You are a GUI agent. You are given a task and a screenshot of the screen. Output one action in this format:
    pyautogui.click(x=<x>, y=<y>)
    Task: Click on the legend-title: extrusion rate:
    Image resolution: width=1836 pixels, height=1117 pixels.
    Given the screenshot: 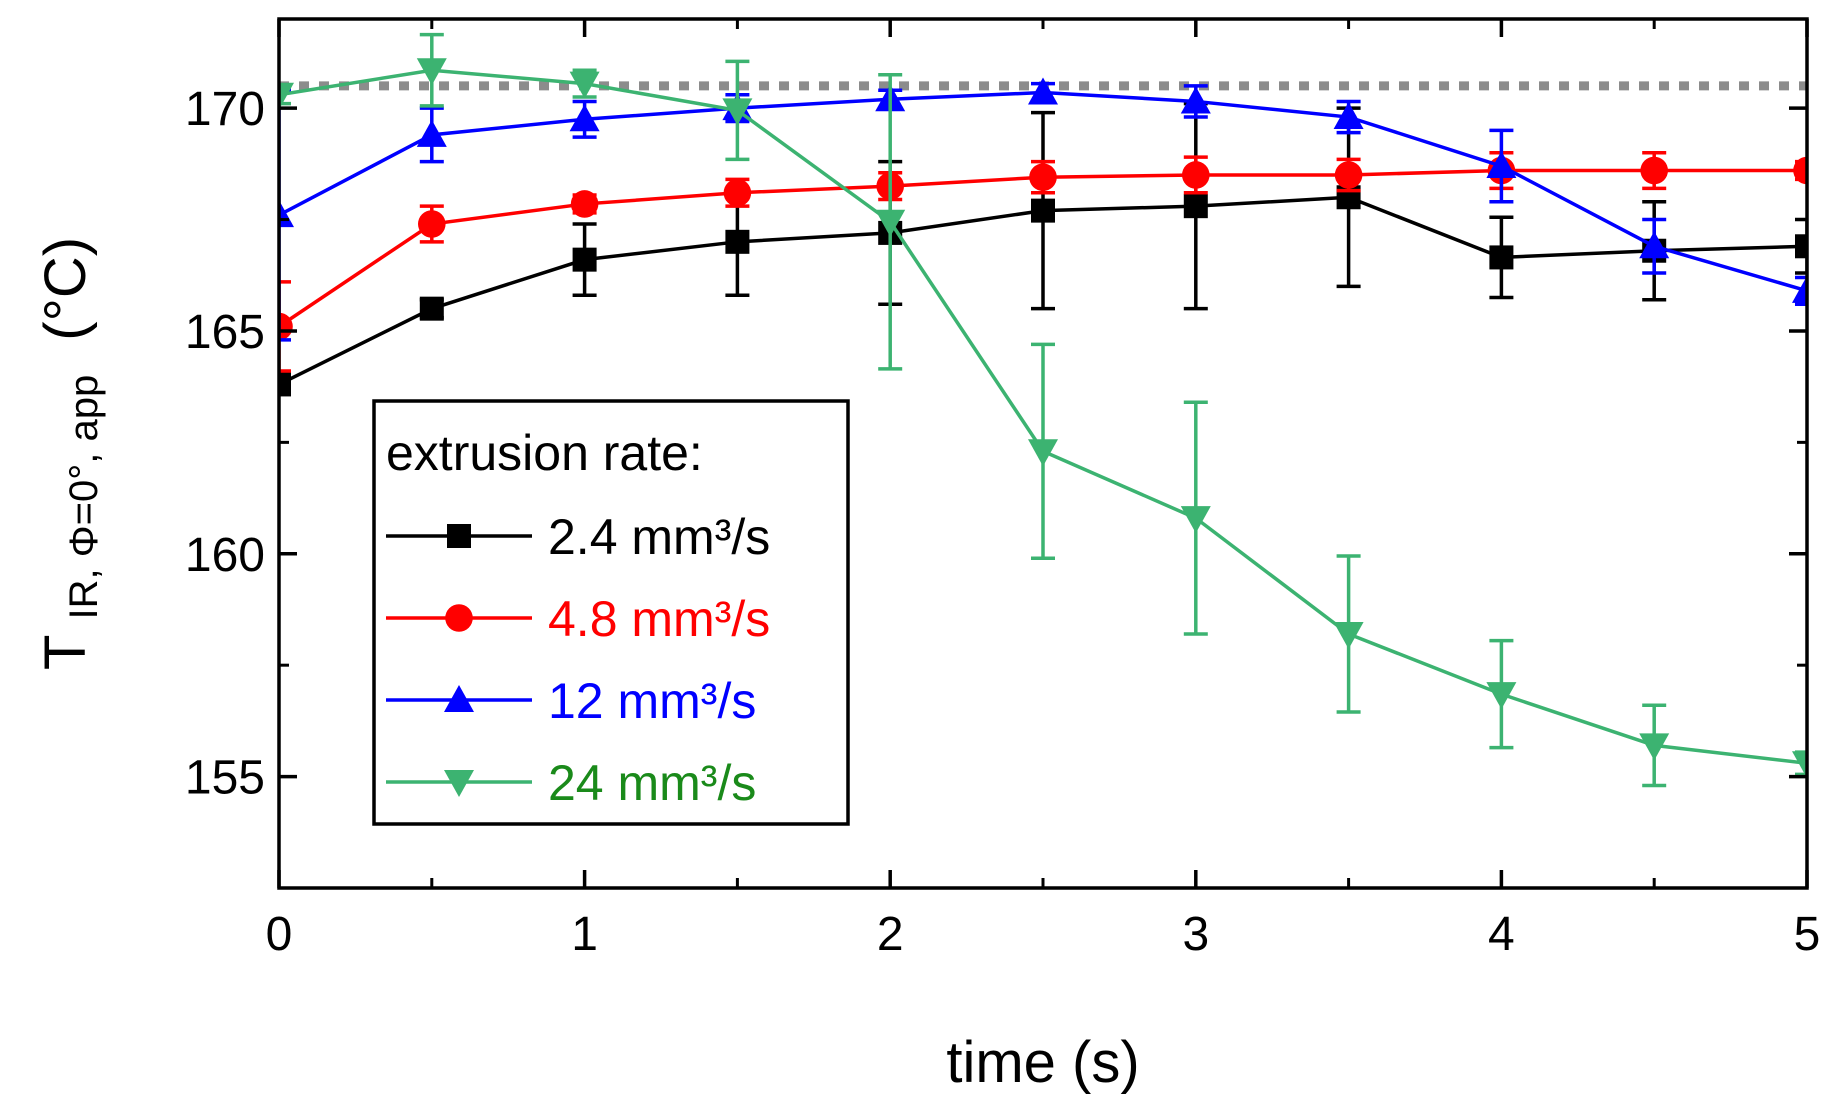 What is the action you would take?
    pyautogui.click(x=544, y=453)
    